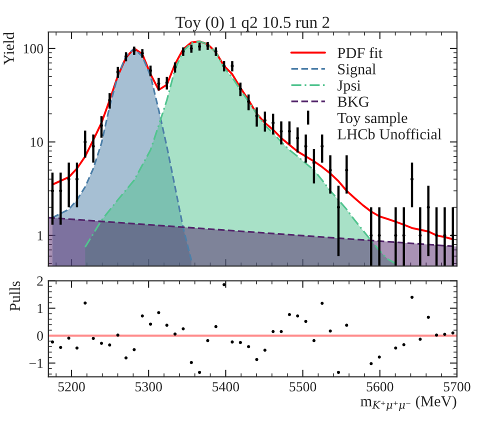 This screenshot has height=421, width=479. What do you see at coordinates (40, 281) in the screenshot?
I see `y-tick-label: 2` at bounding box center [40, 281].